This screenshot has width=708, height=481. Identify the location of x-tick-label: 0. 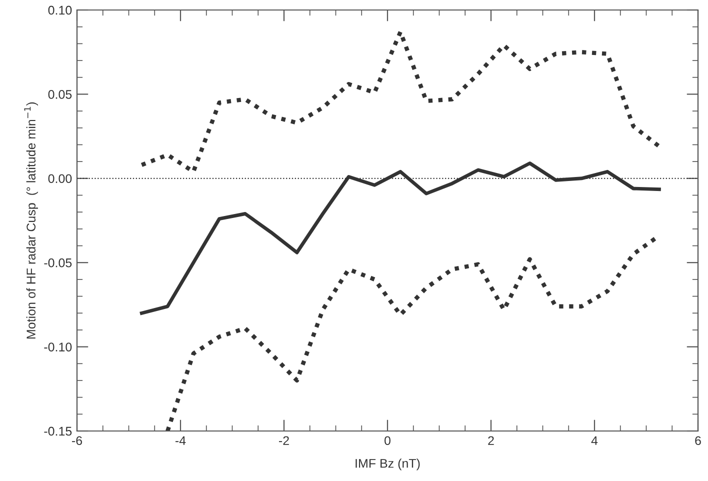
(387, 441).